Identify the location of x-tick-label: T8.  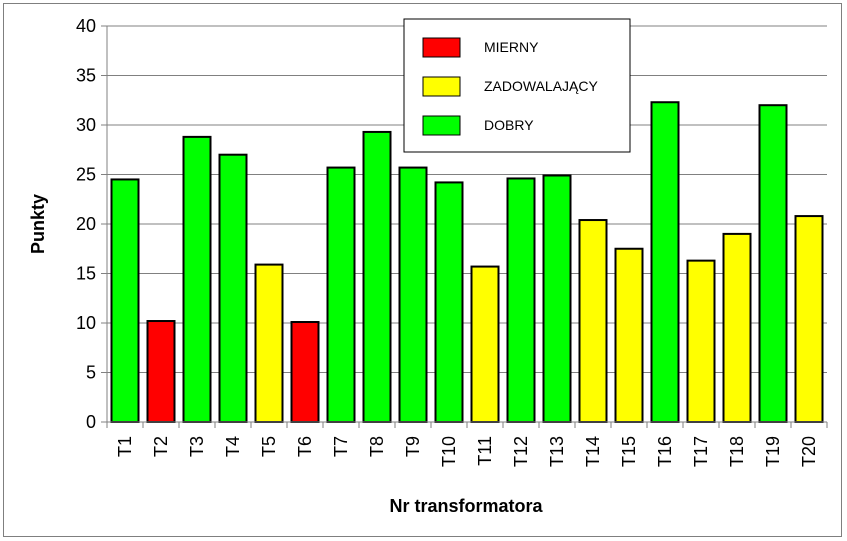
(377, 446).